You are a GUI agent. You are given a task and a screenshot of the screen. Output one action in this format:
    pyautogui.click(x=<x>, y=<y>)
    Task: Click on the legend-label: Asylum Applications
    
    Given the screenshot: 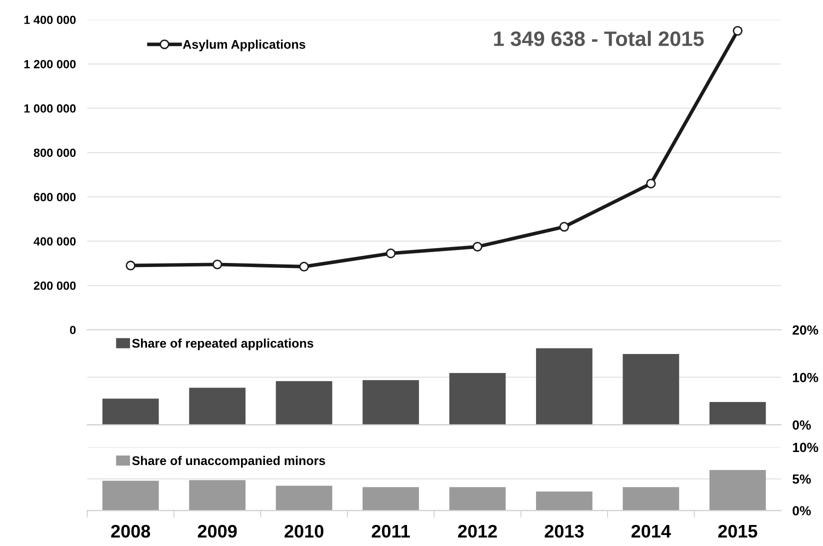 What is the action you would take?
    pyautogui.click(x=244, y=46)
    